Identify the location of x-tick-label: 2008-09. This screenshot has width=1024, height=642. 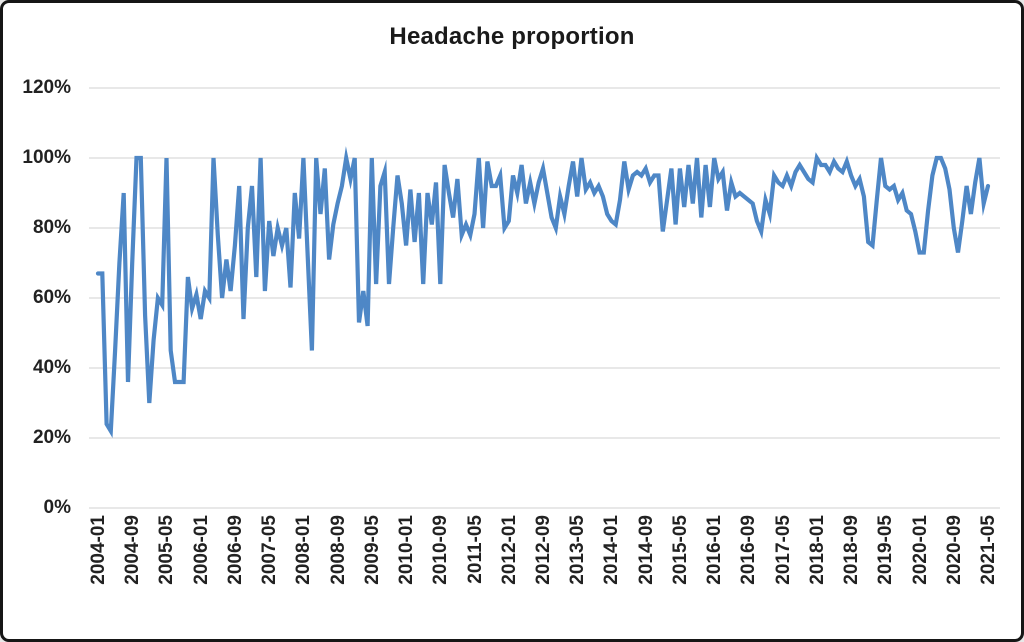
(338, 550).